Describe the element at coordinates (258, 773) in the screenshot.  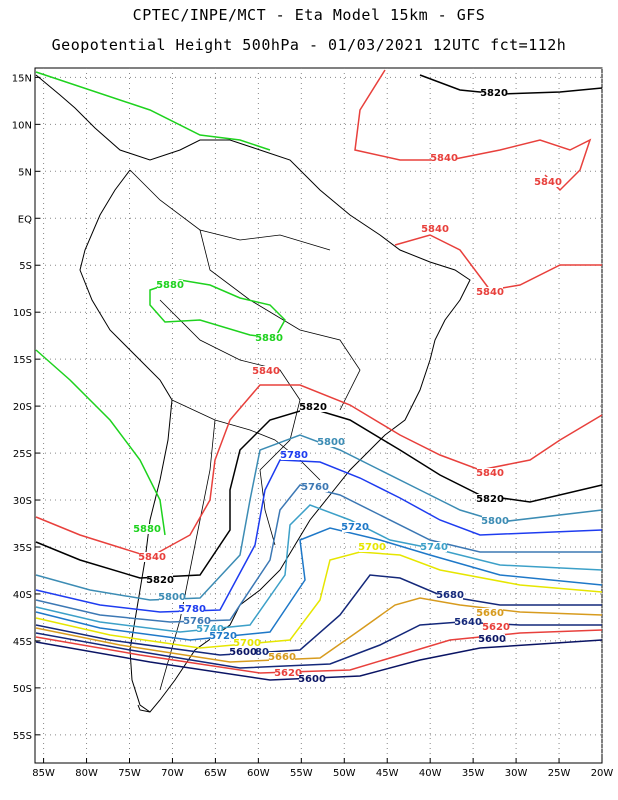
I see `lon-tick-label: 60W` at that location.